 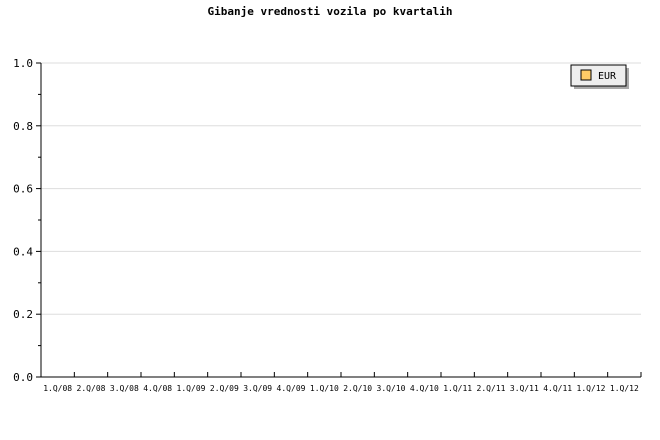 What do you see at coordinates (224, 388) in the screenshot?
I see `x-tick-label: 2.Q/09` at bounding box center [224, 388].